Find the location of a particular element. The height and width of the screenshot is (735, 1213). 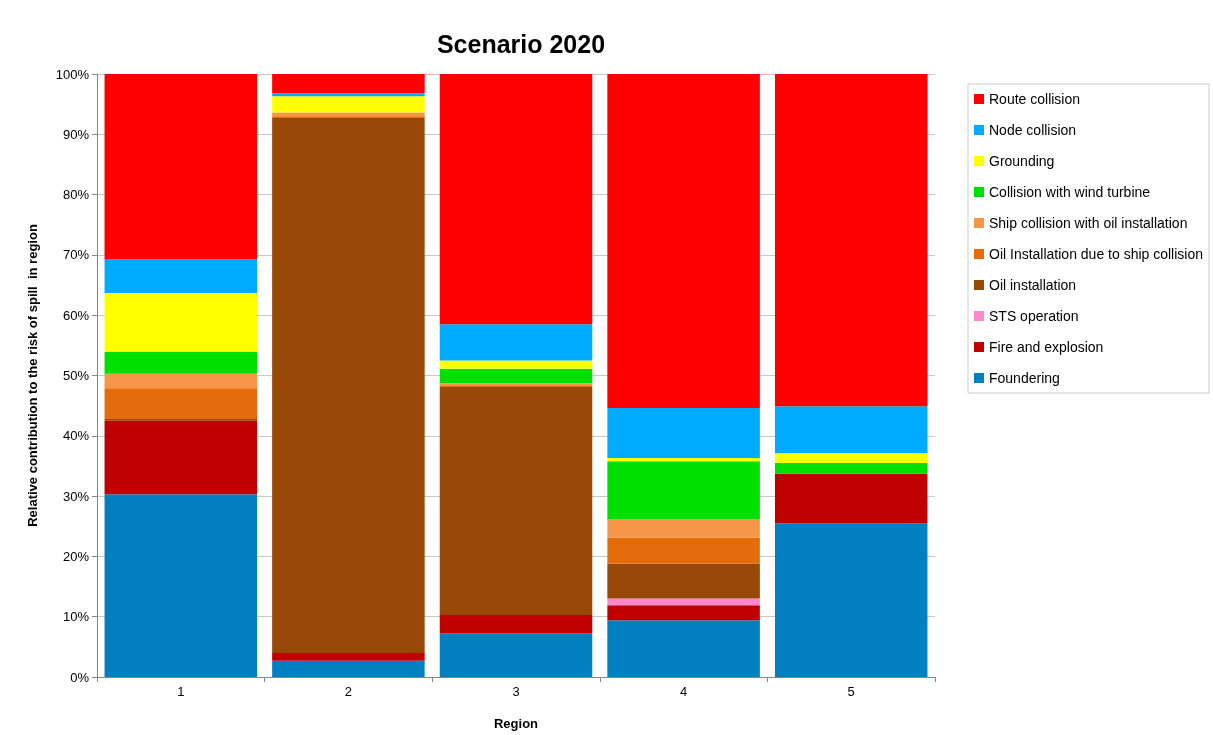

legend-label: Ship collision with oil installation is located at coordinates (1088, 223).